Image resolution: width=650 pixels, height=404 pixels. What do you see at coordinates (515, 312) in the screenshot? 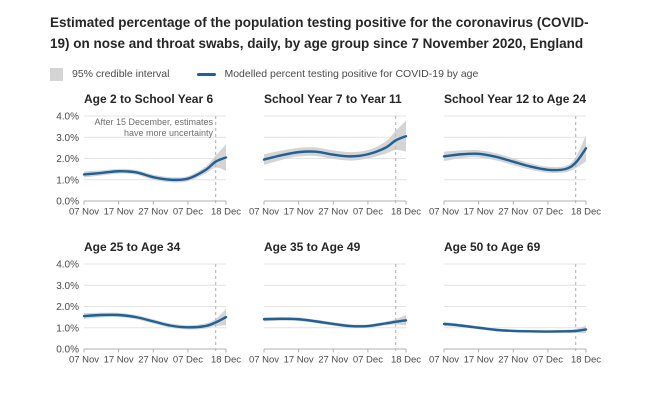
I see `chart-age-50-to-age-69: 07 Nov 17 Nov 27 Nov 07 Dec 18 Dec` at bounding box center [515, 312].